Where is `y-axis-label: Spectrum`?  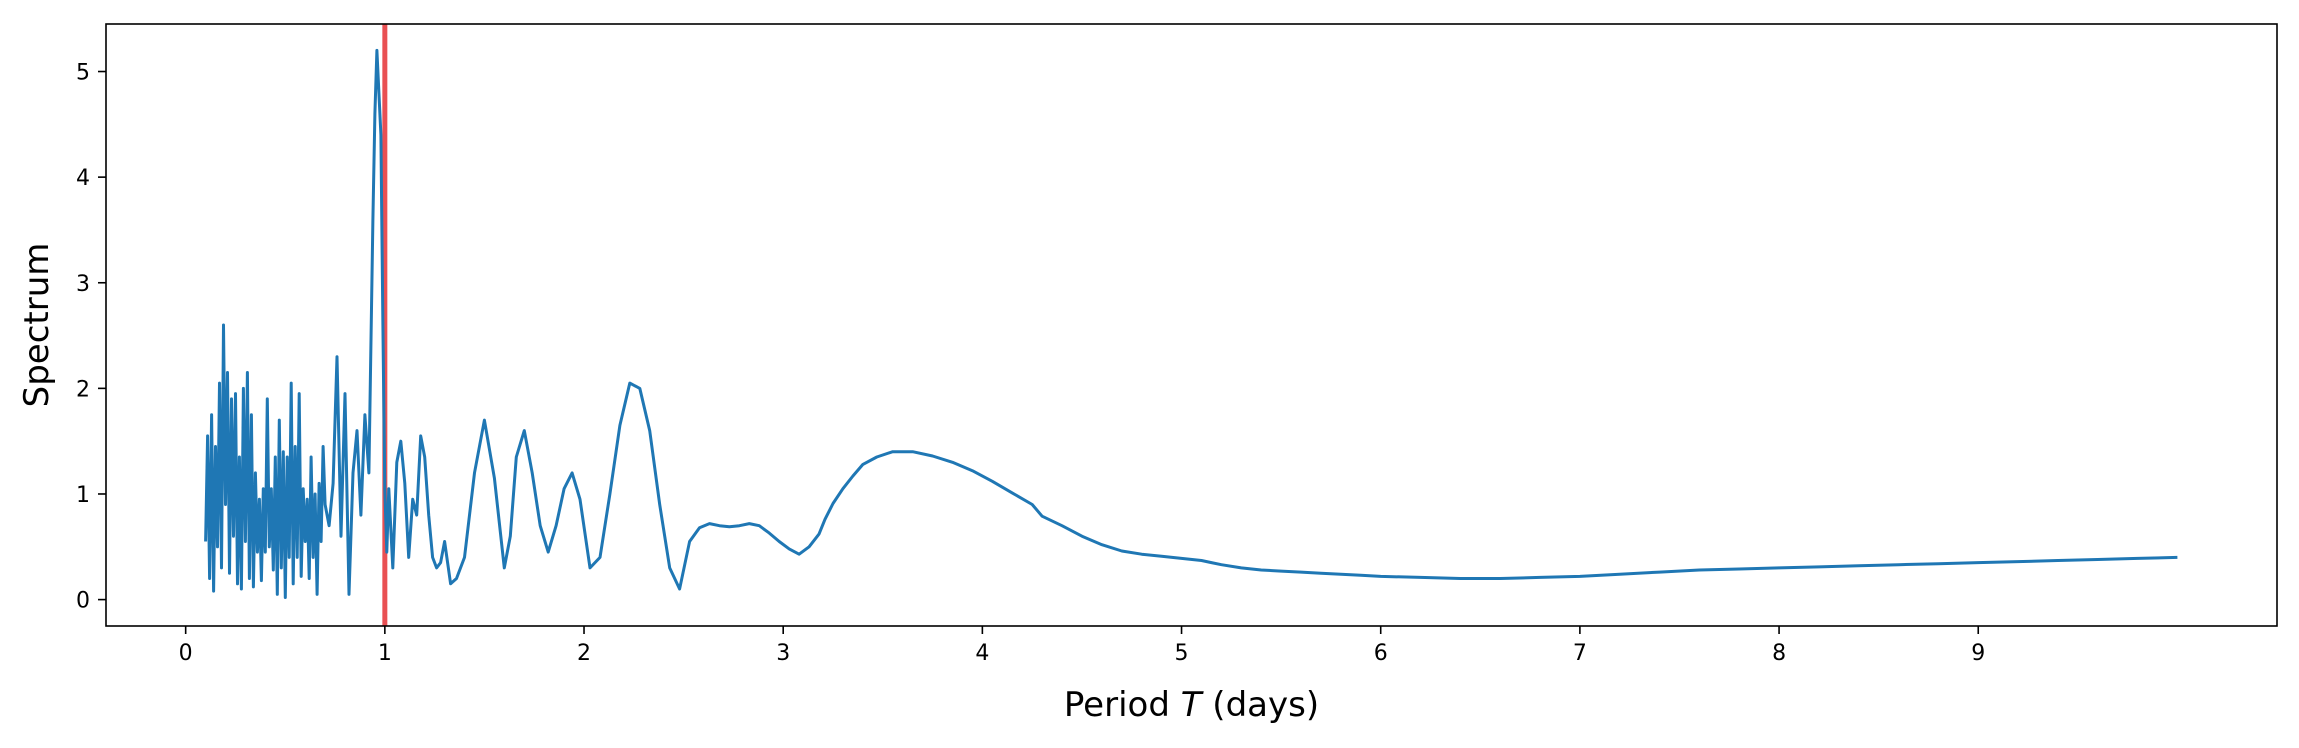
y-axis-label: Spectrum is located at coordinates (37, 325).